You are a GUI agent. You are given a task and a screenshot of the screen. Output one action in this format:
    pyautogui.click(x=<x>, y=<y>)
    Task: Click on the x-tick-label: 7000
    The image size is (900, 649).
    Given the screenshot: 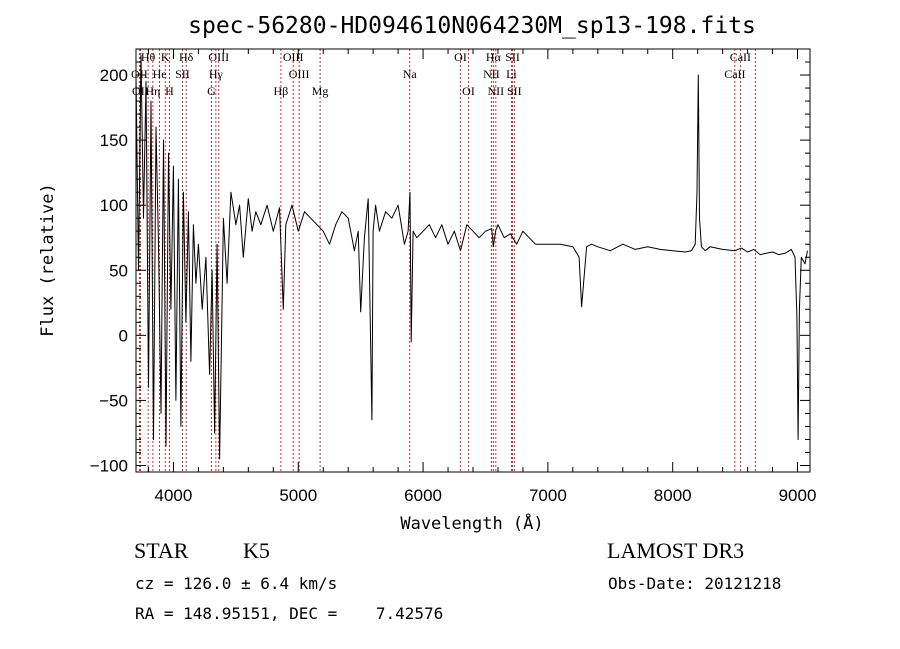 What is the action you would take?
    pyautogui.click(x=548, y=495)
    